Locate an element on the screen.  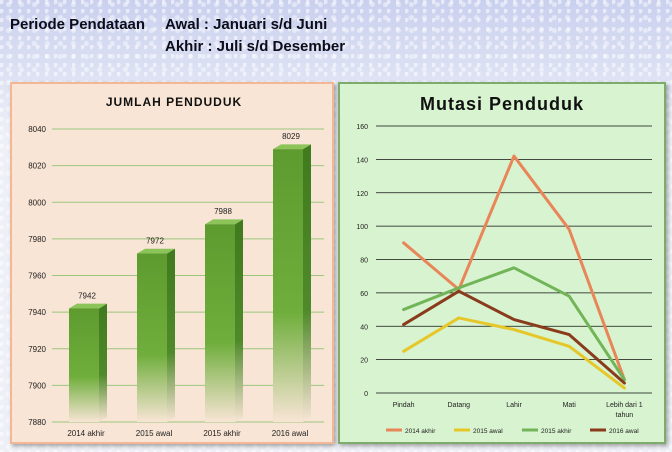
line-y-tick-label: 160 is located at coordinates (362, 127).